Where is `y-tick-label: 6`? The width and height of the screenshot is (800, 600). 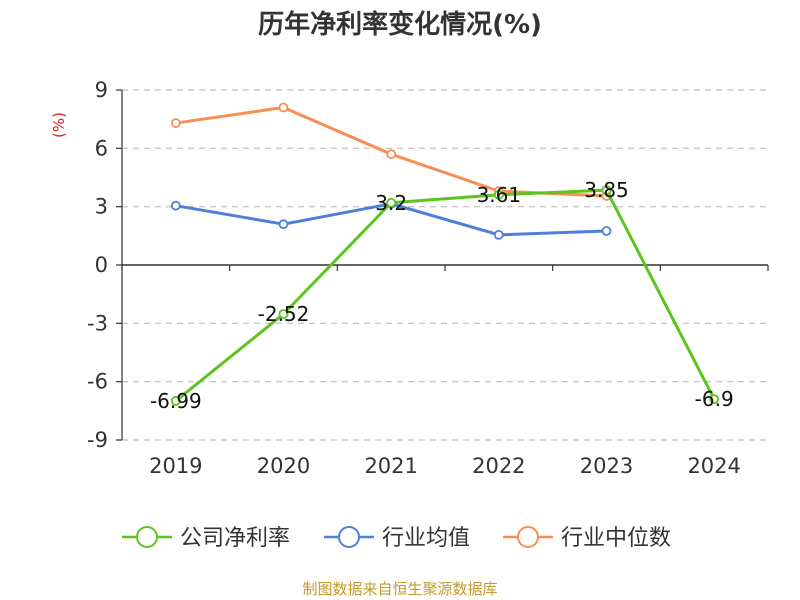 y-tick-label: 6 is located at coordinates (101, 148).